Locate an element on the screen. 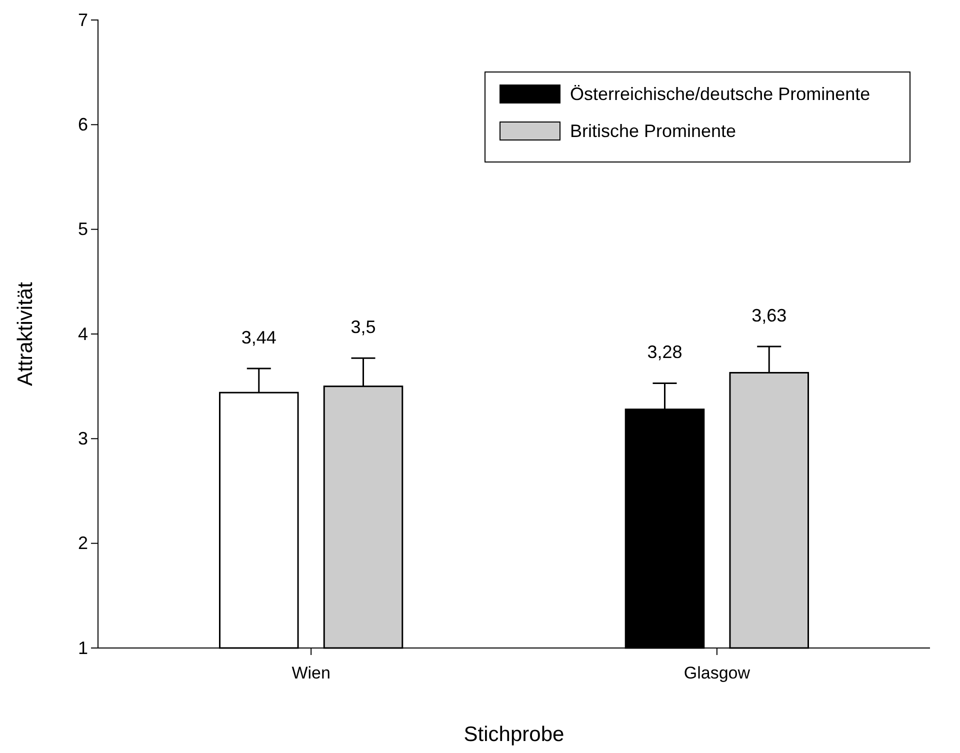 This screenshot has width=960, height=753. y-tick-label: 7 is located at coordinates (83, 20).